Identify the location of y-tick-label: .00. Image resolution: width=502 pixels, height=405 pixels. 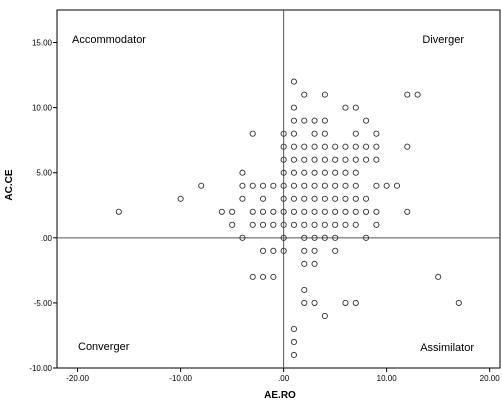
(47, 238).